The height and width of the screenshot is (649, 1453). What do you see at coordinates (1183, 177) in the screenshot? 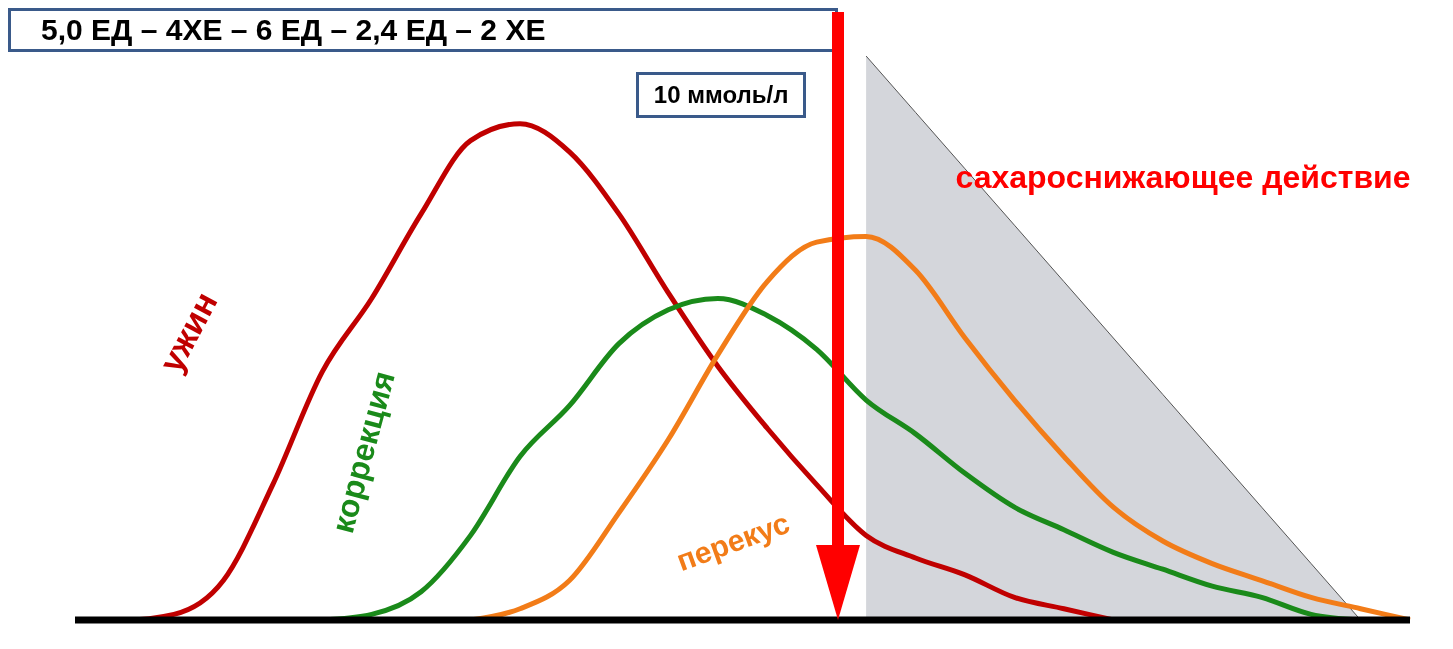
I see `series-label: сахароснижающее действие` at bounding box center [1183, 177].